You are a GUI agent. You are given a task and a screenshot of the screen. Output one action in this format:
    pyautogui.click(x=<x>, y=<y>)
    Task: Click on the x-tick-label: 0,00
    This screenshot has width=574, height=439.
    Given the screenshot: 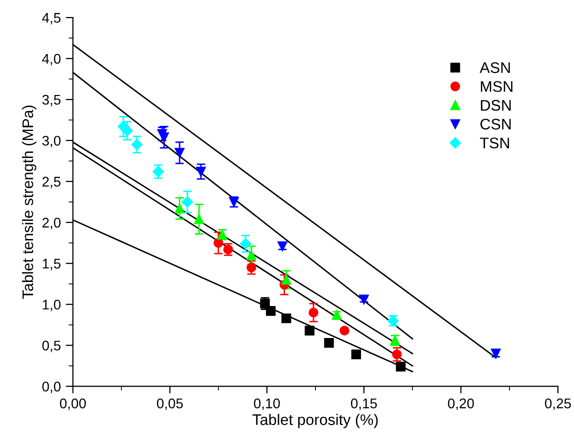 What is the action you would take?
    pyautogui.click(x=73, y=404)
    